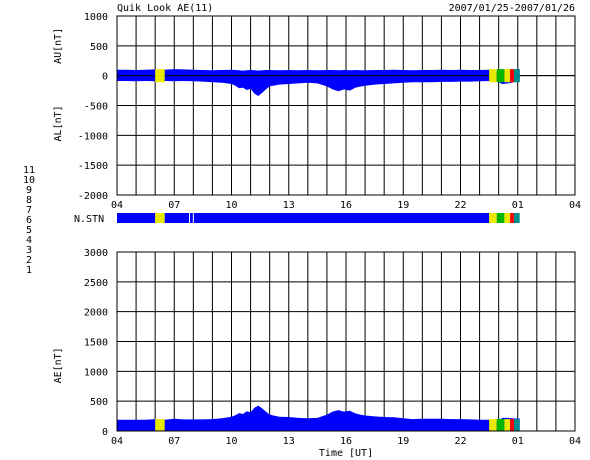  Describe the element at coordinates (346, 441) in the screenshot. I see `ae-xtick-label: 16` at that location.